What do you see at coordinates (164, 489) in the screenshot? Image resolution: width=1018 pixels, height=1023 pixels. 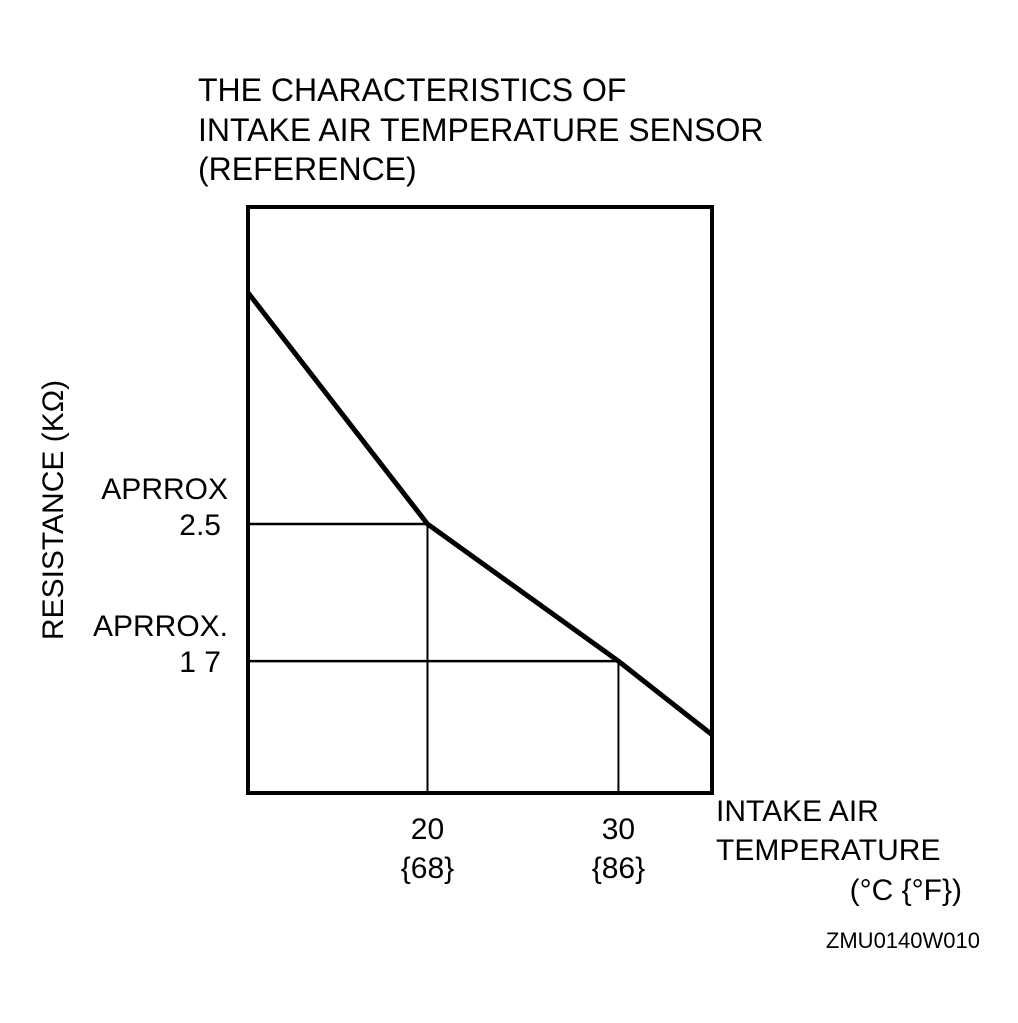 I see `y-tick-label-1-line-1: APRROX` at bounding box center [164, 489].